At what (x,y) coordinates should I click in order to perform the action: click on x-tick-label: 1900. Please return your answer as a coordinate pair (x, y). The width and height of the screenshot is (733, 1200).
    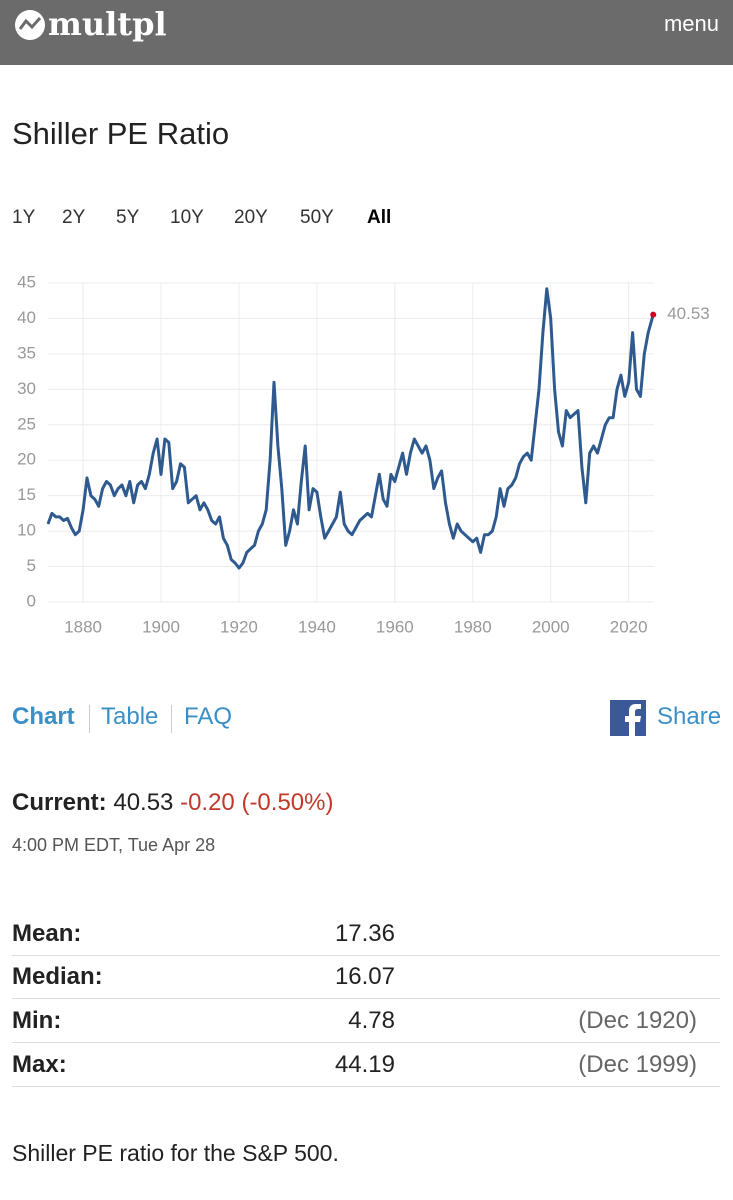
    Looking at the image, I should click on (161, 626).